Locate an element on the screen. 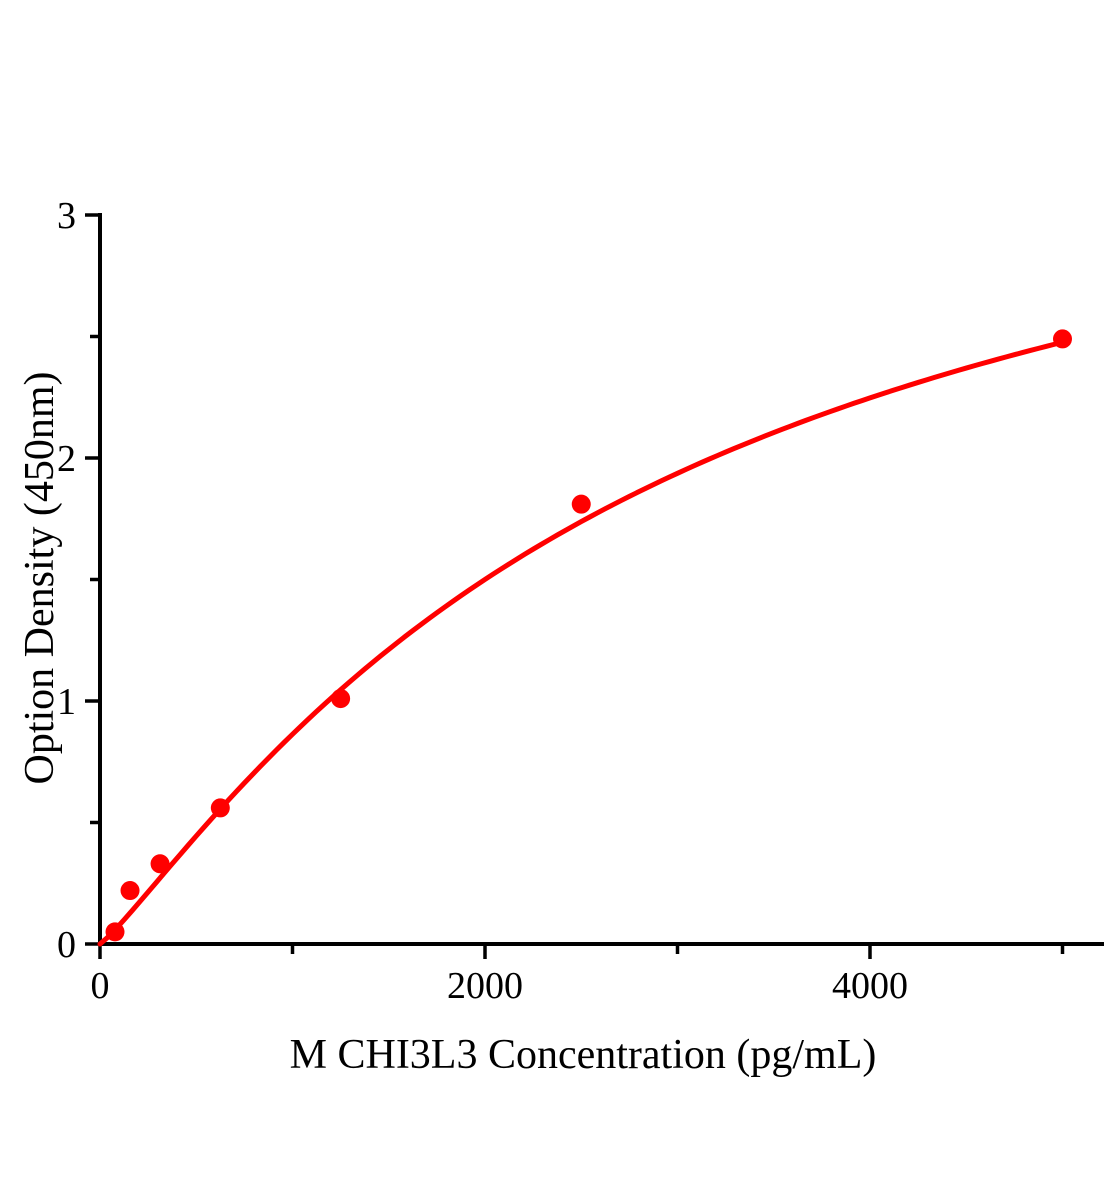 This screenshot has width=1104, height=1200. y-tick-label: 2 is located at coordinates (66, 459).